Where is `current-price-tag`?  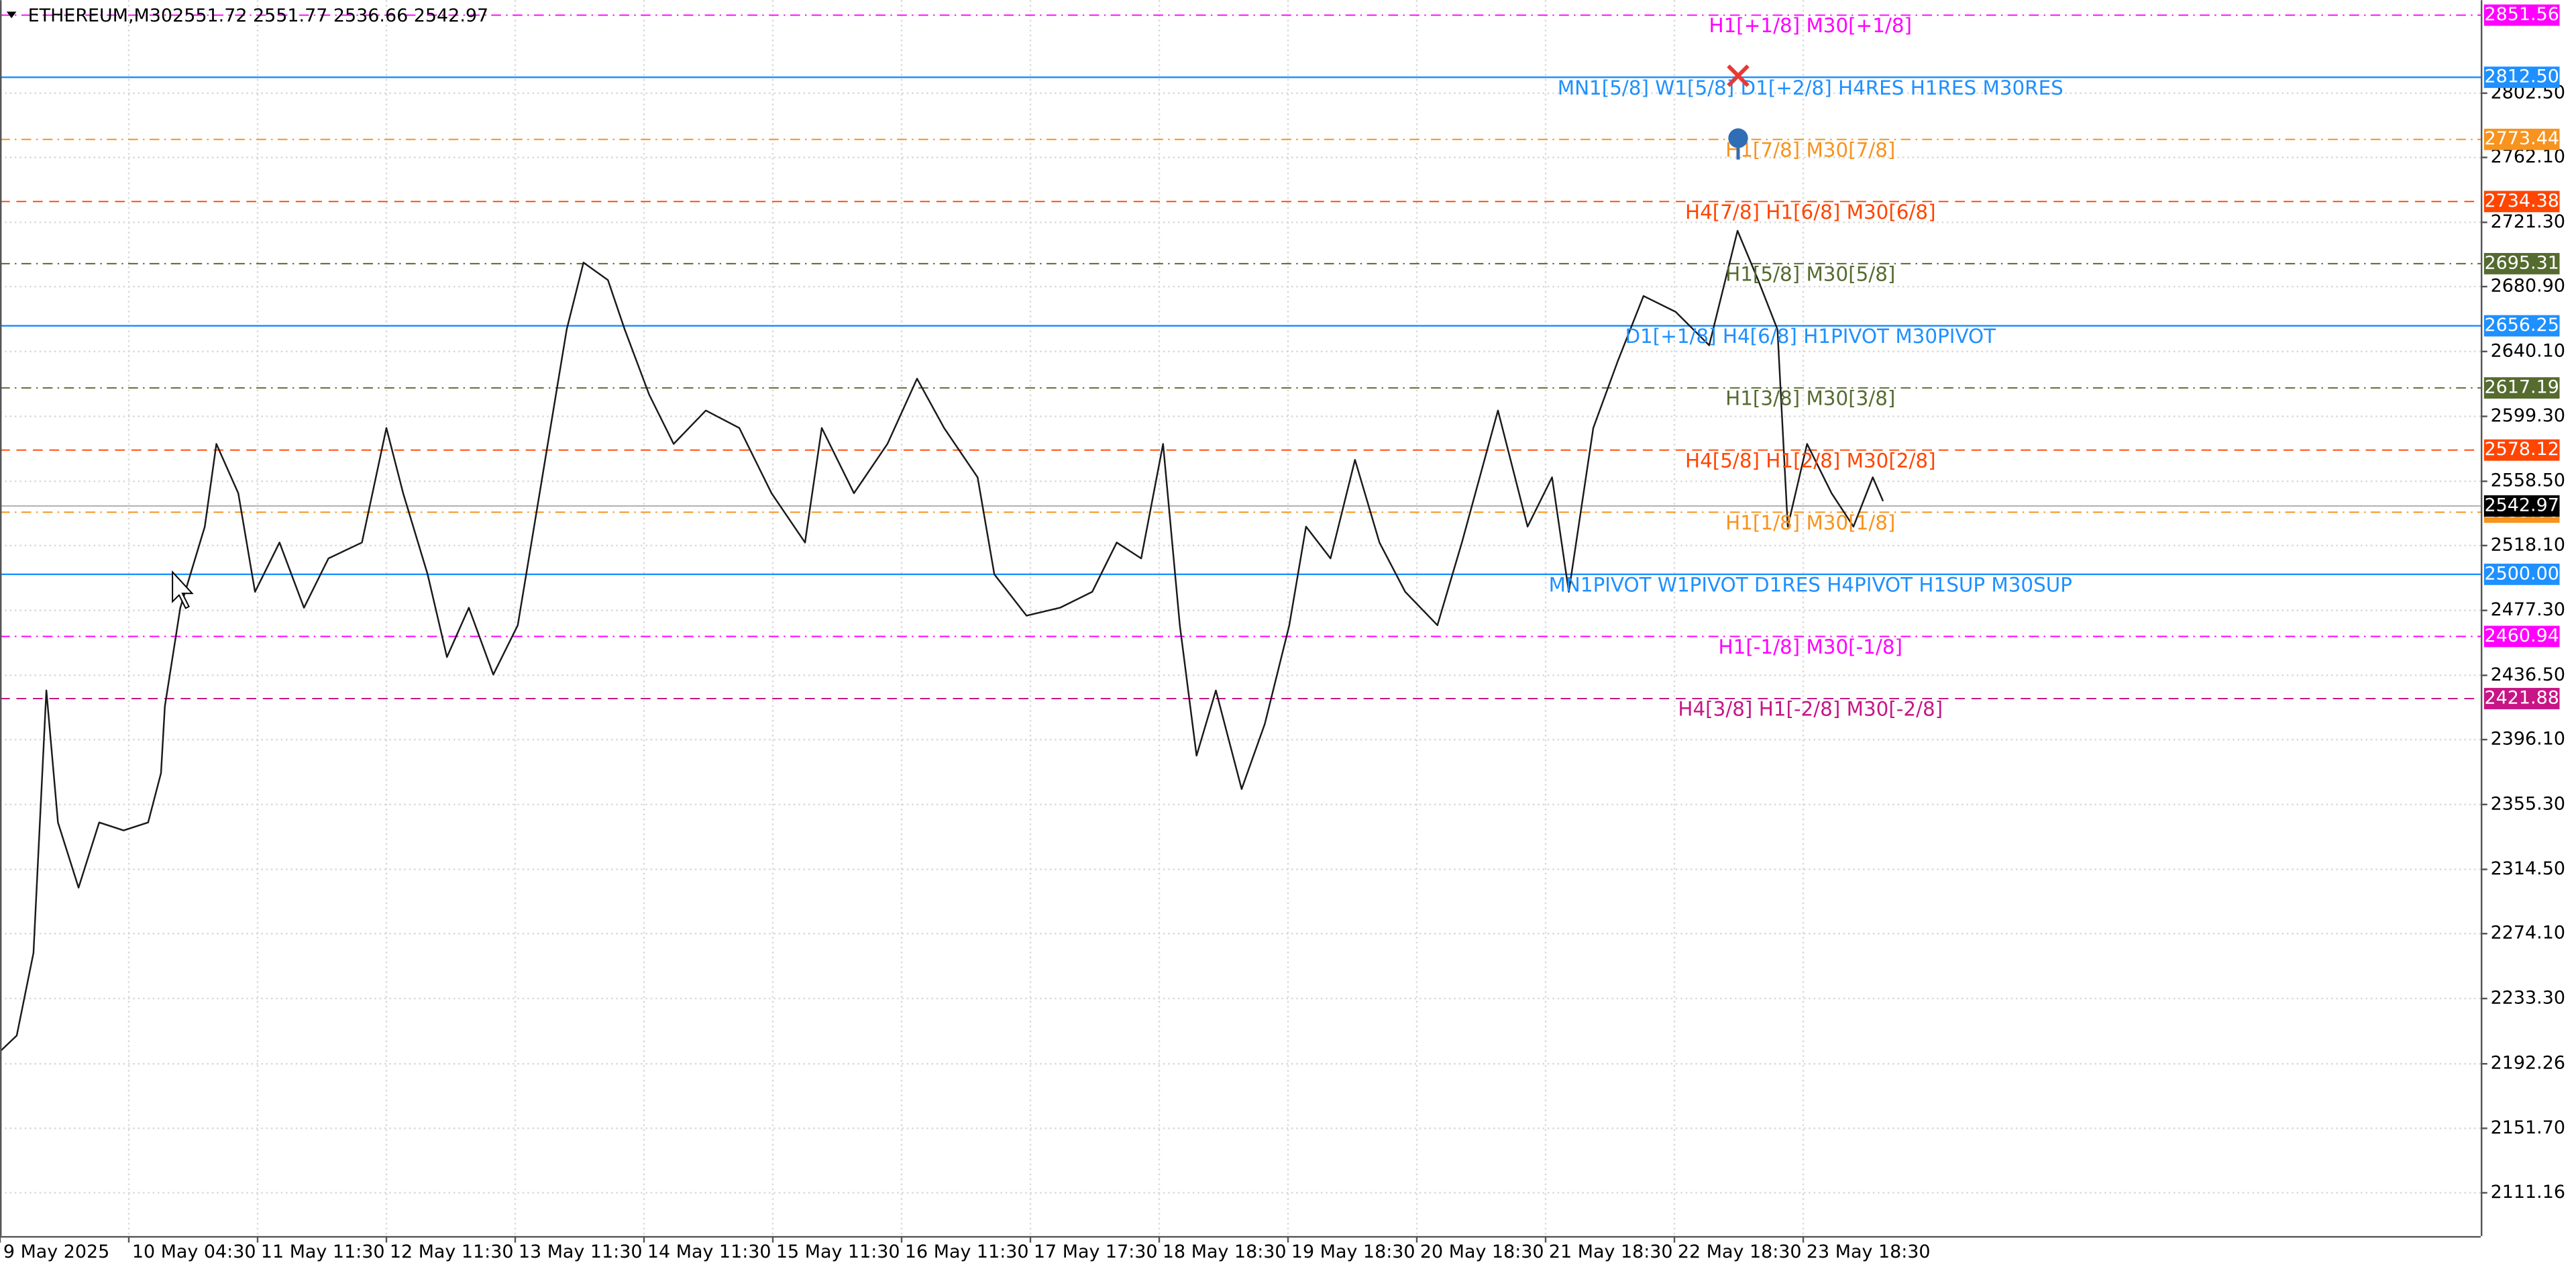
current-price-tag is located at coordinates (2521, 506).